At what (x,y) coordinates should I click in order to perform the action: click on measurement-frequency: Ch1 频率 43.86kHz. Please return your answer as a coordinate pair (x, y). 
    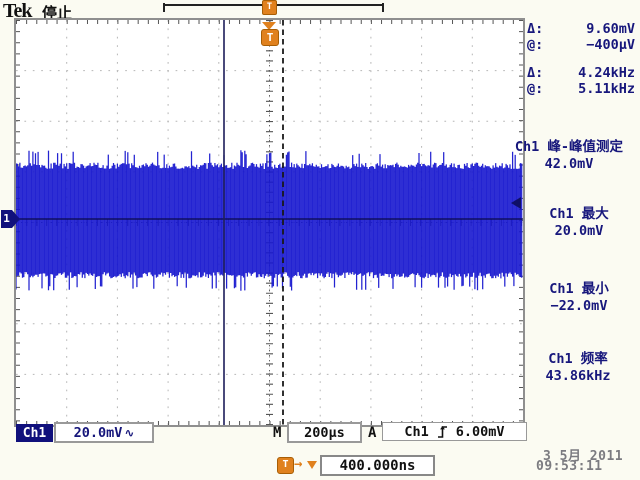
    Looking at the image, I should click on (578, 367).